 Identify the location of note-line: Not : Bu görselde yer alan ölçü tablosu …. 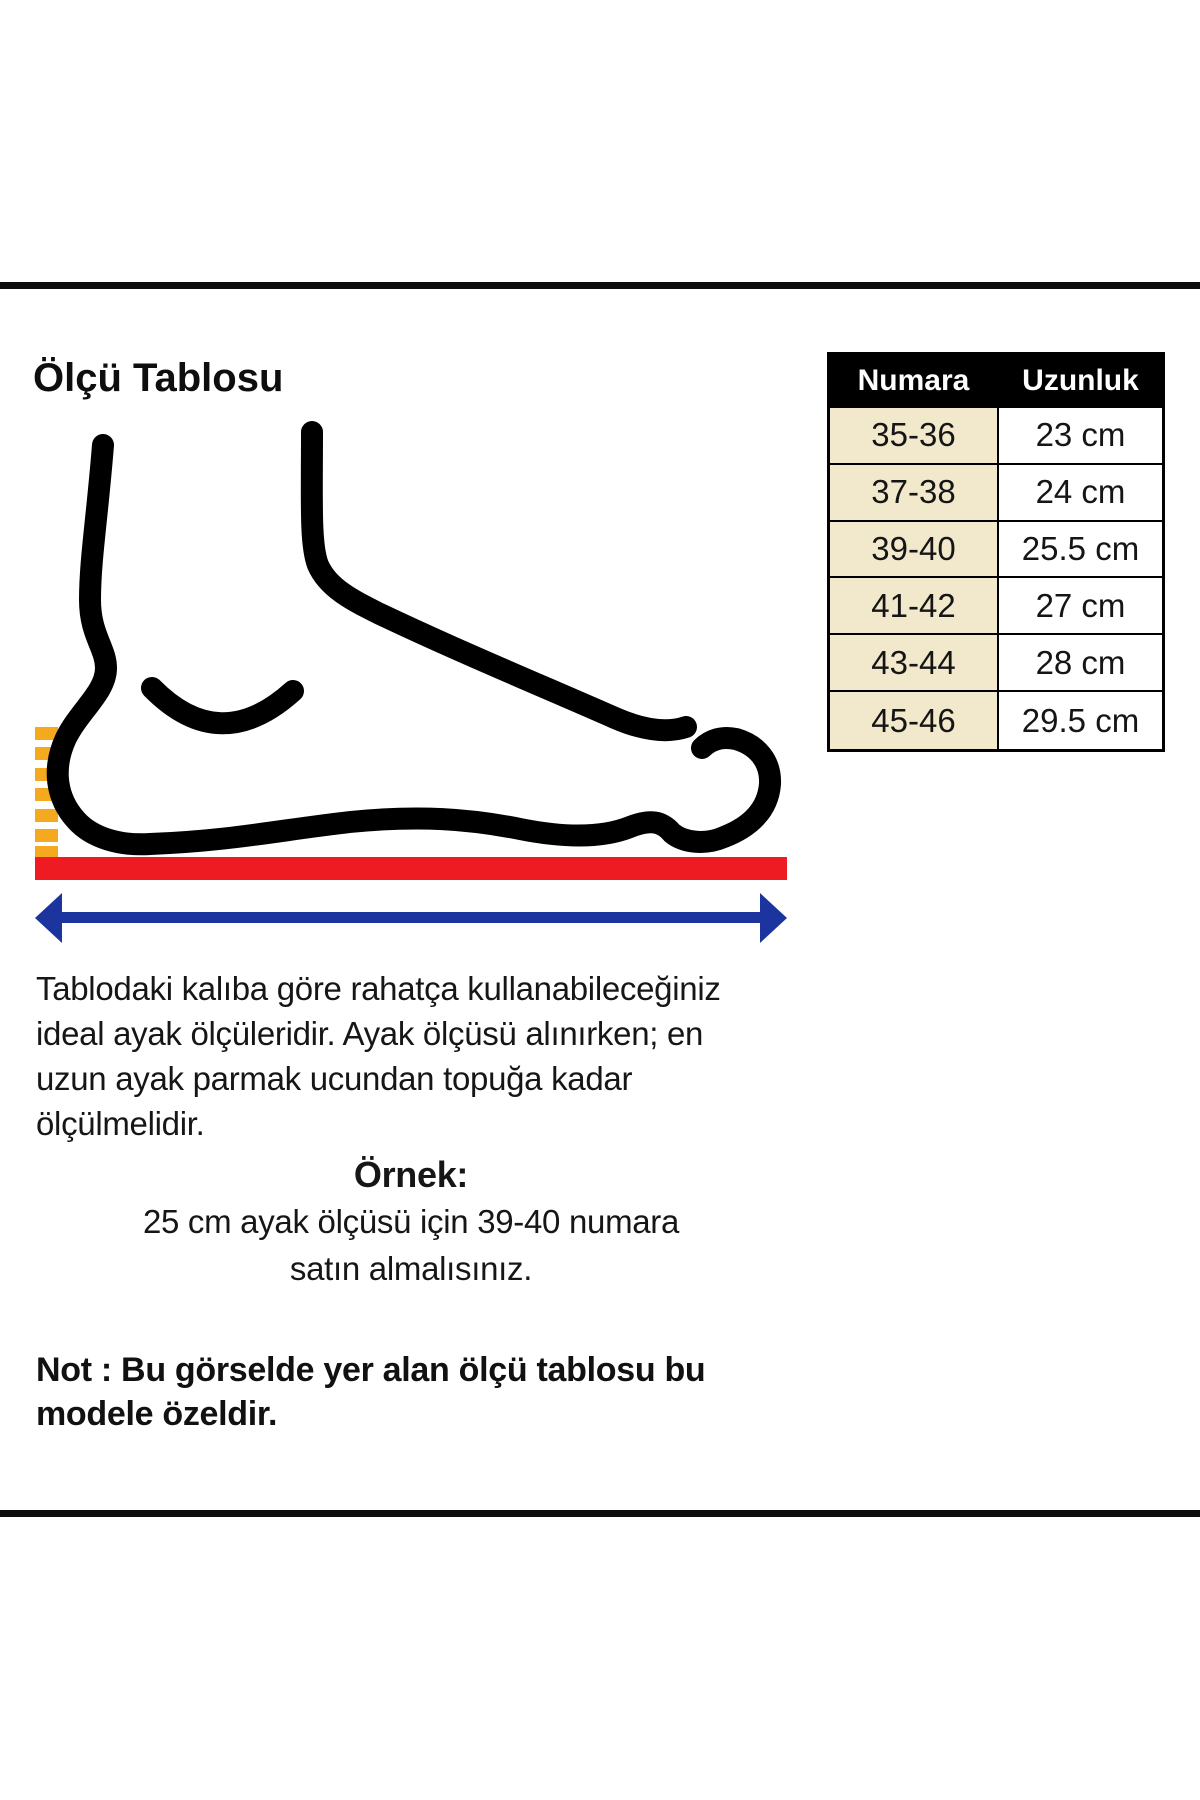
(371, 1370).